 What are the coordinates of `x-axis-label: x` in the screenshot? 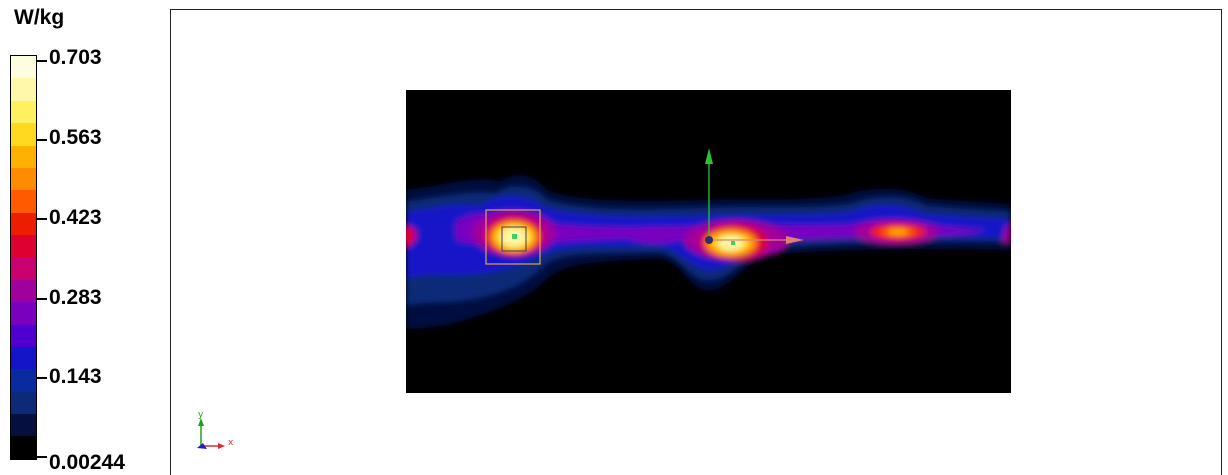 It's located at (231, 443).